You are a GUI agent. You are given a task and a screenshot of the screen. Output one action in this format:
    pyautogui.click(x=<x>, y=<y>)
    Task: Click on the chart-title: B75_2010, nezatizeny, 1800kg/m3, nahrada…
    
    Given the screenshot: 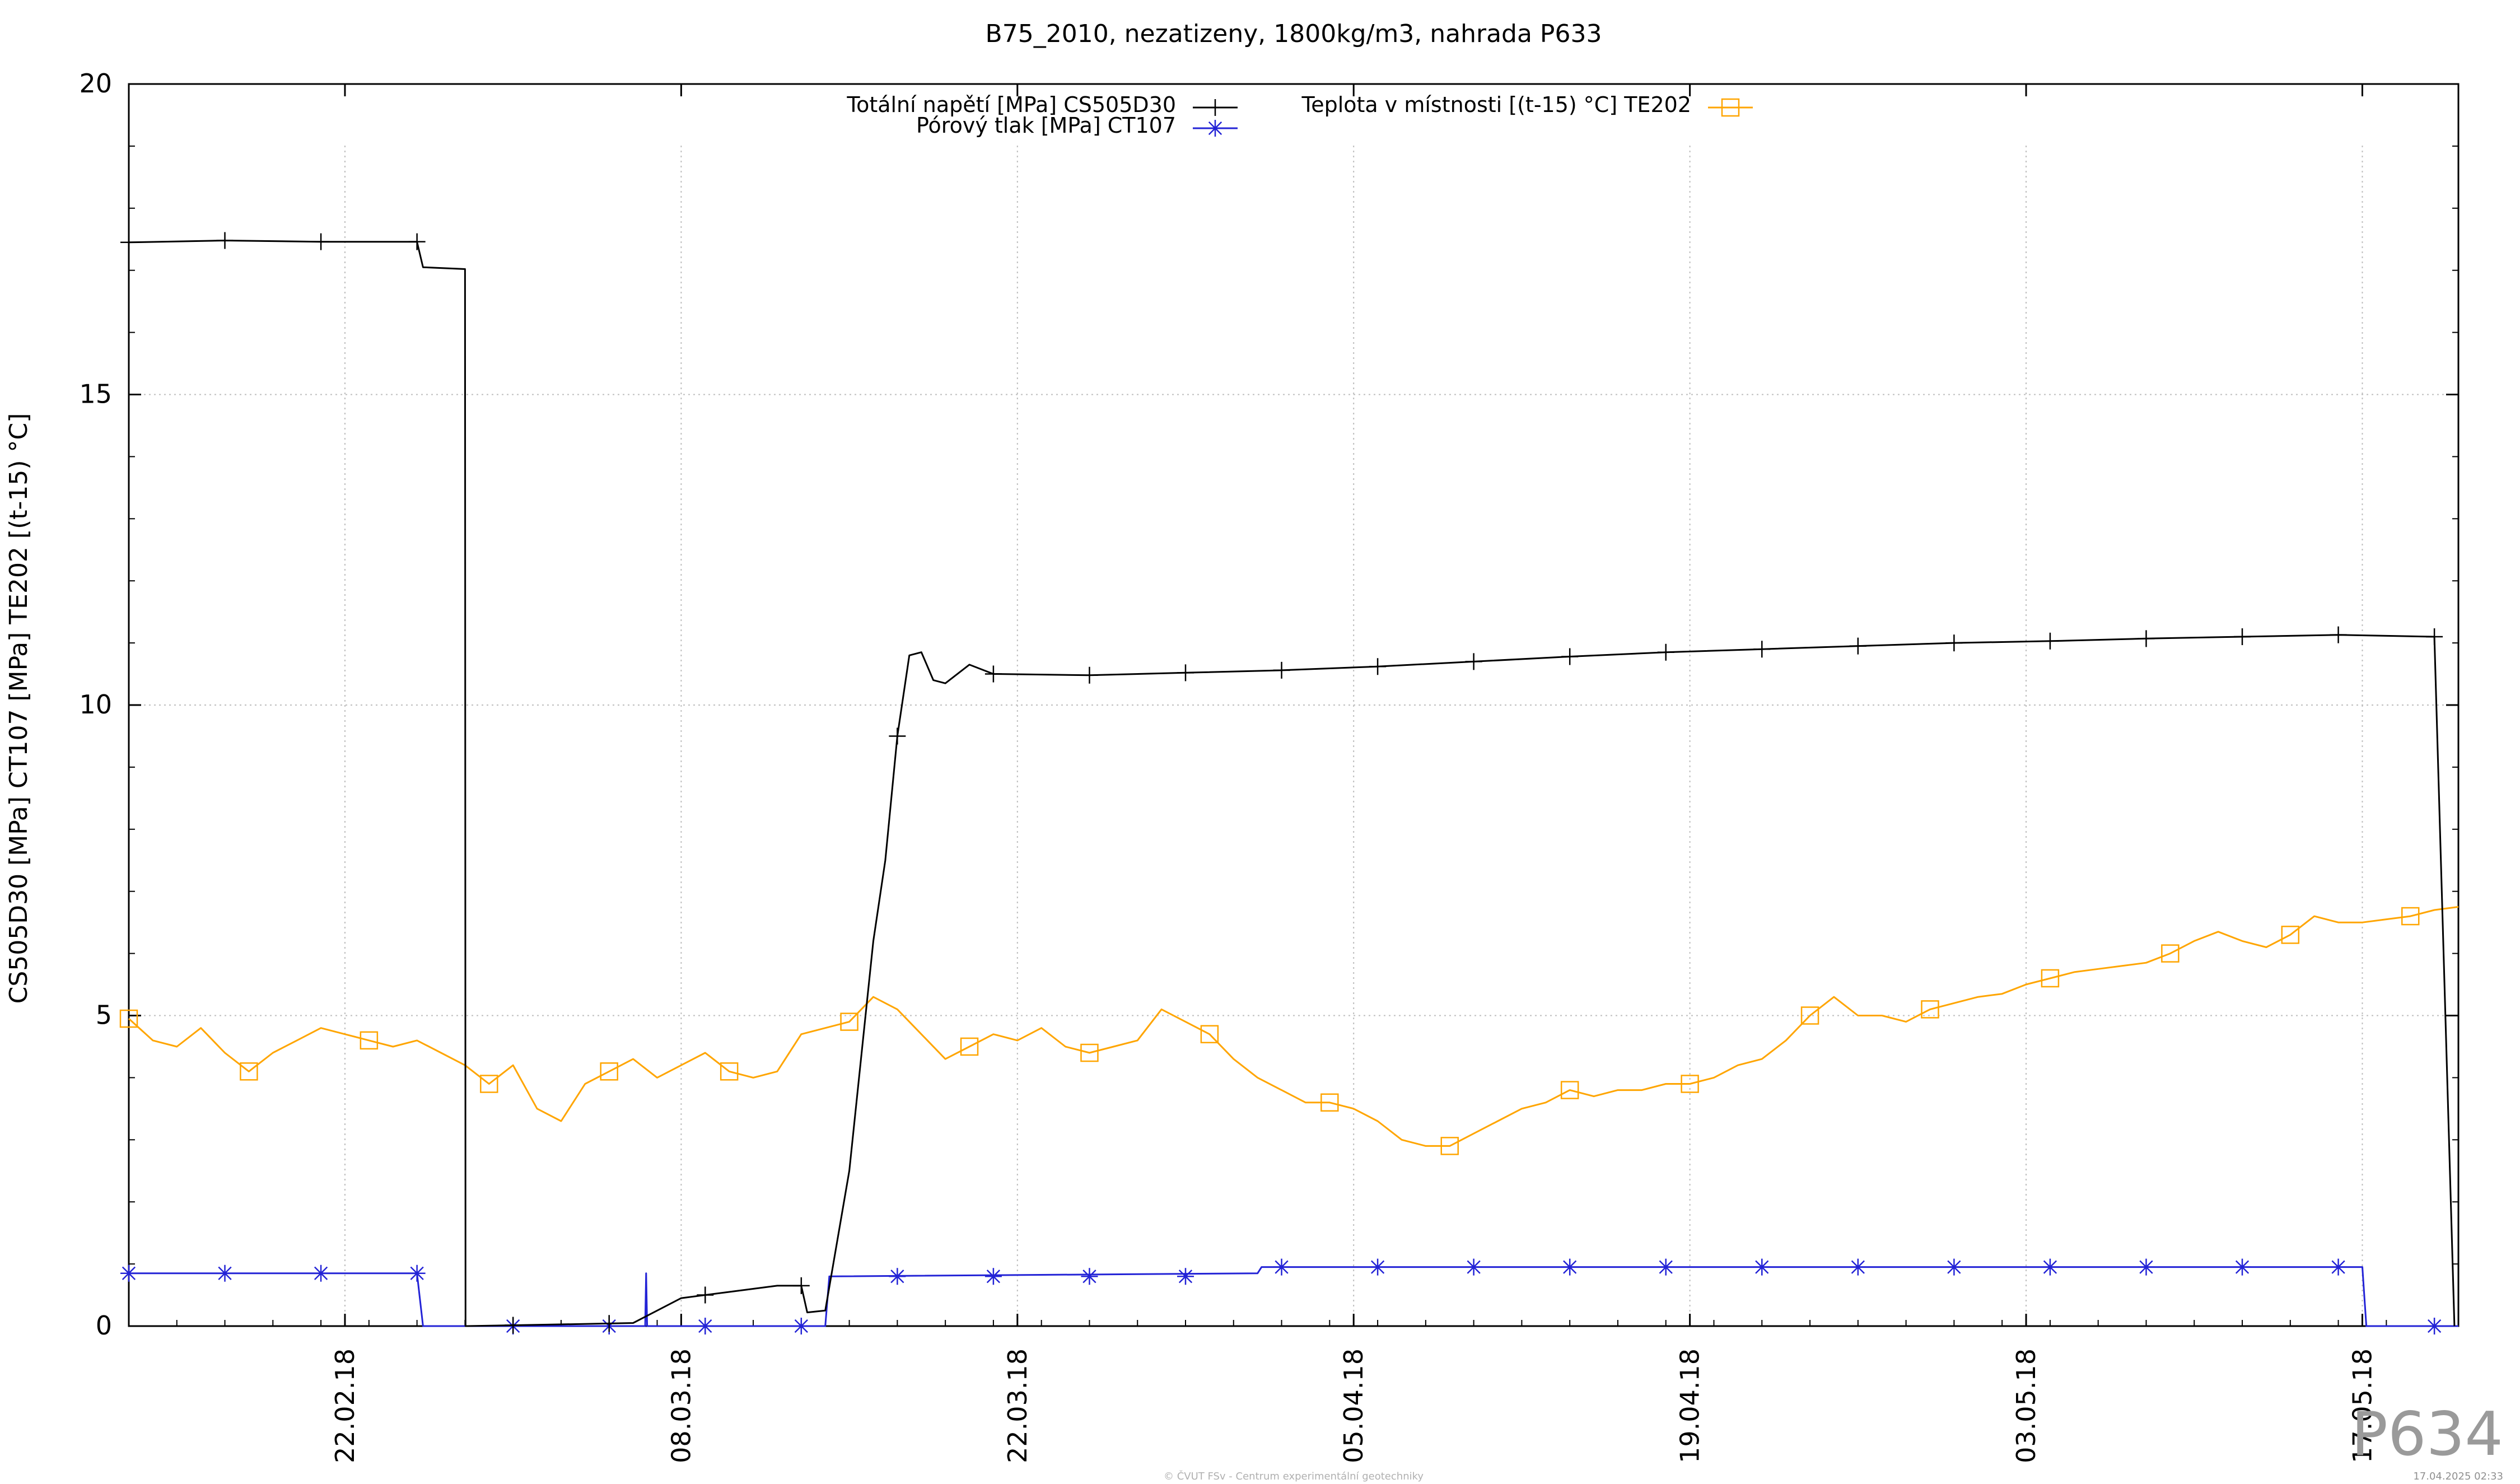 What is the action you would take?
    pyautogui.click(x=1294, y=34)
    